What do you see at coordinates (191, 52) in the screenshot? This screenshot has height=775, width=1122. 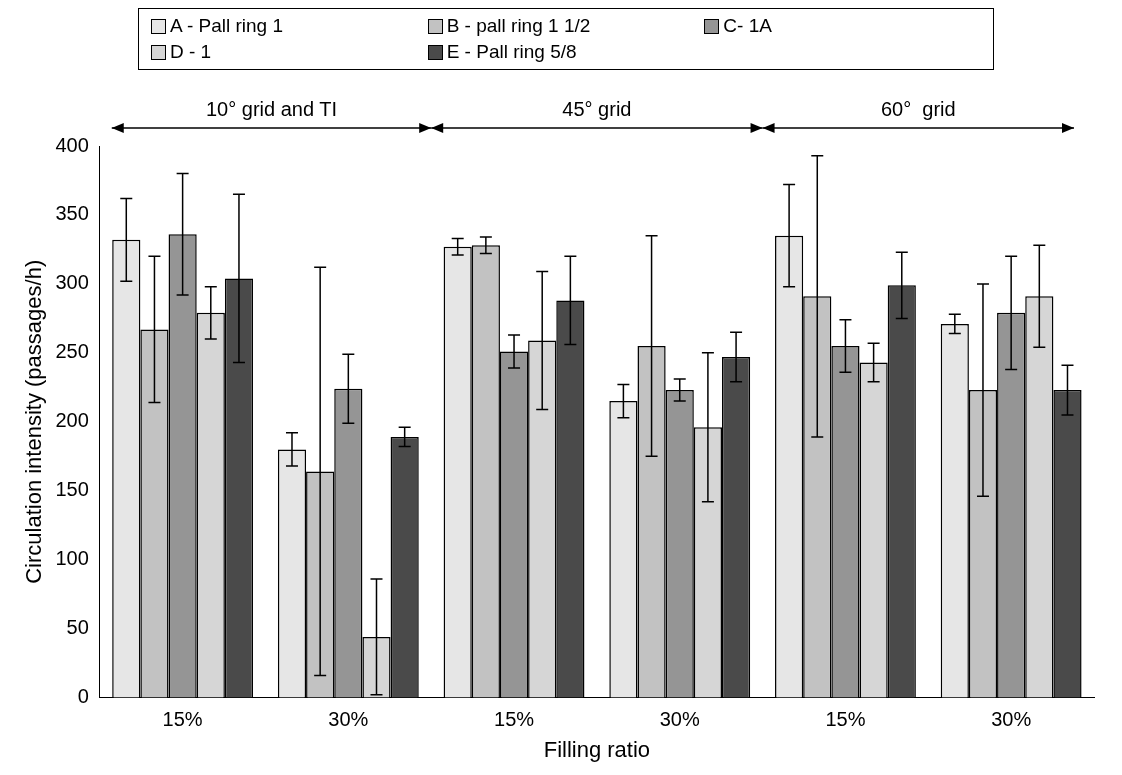 I see `legend-label: D - 1` at bounding box center [191, 52].